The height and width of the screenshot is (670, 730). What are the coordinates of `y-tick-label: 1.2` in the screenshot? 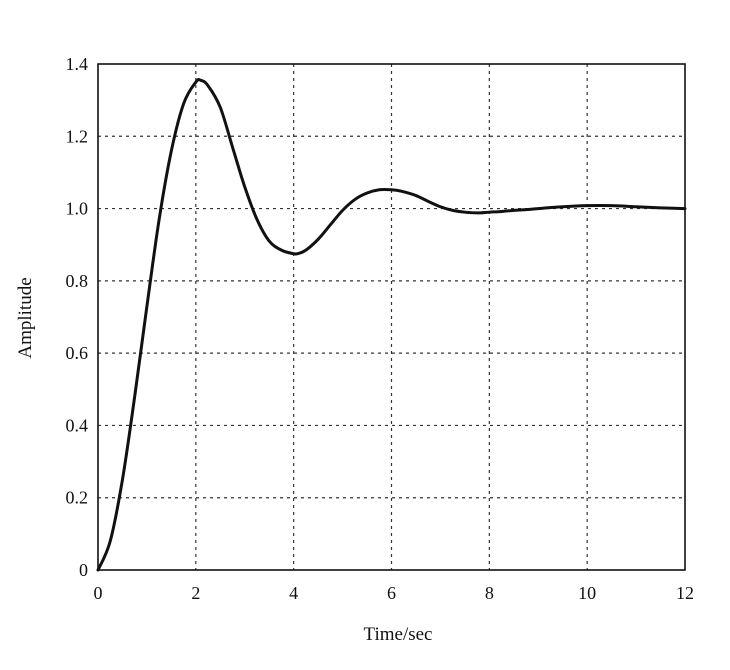 It's located at (77, 136).